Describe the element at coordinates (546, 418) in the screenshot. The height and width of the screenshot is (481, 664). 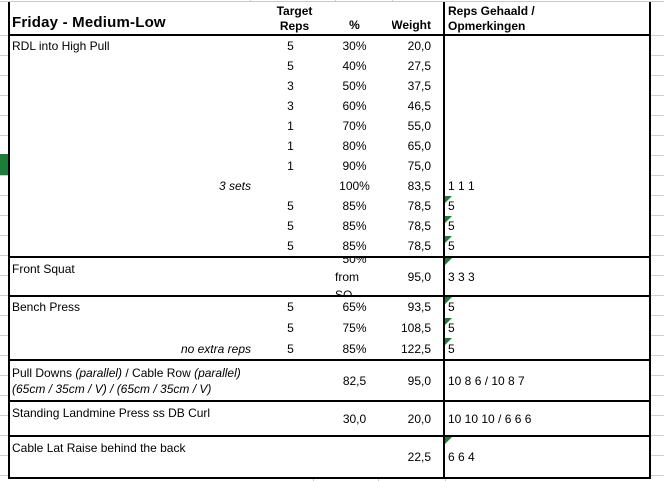
I see `comment-cell: 10 10 10 / 6 6 6` at that location.